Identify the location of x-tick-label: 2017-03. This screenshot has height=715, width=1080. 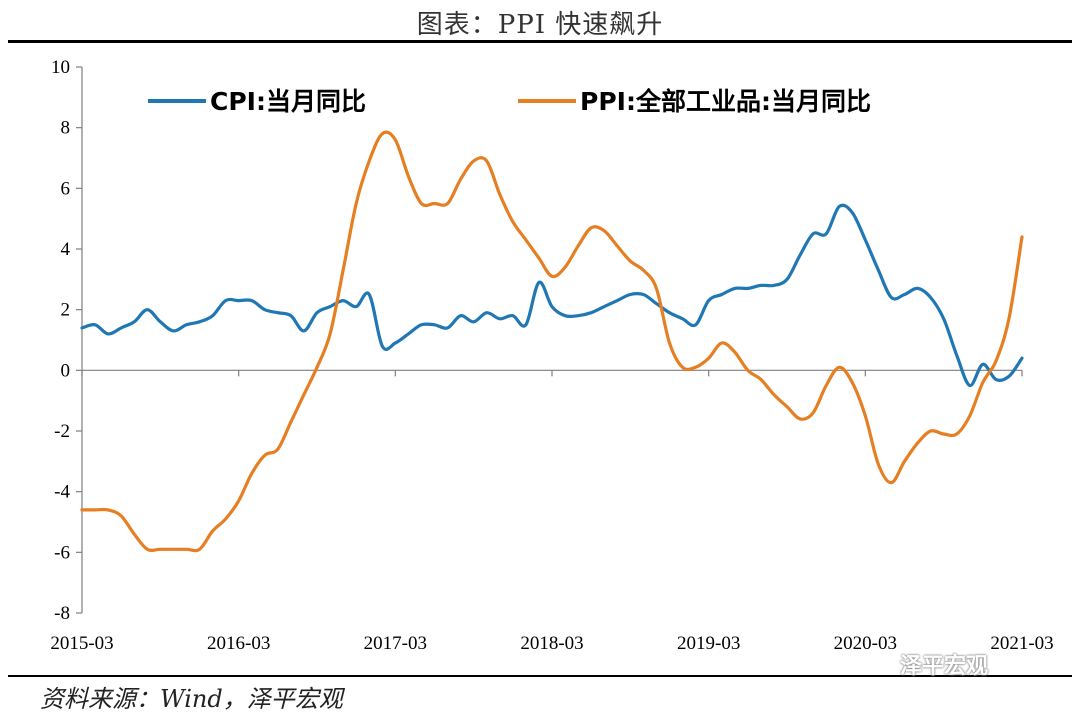
(395, 643).